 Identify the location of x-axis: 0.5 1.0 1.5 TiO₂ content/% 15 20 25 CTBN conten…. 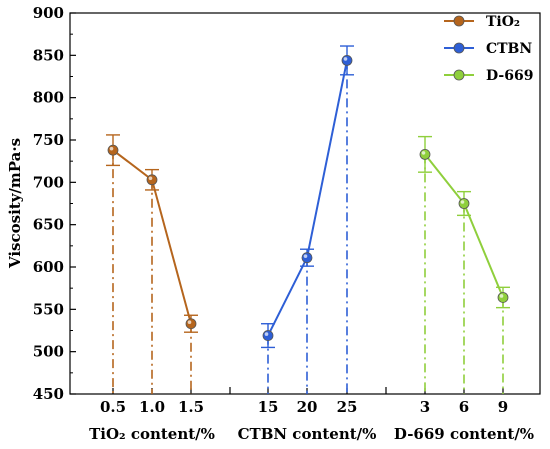
(311, 415).